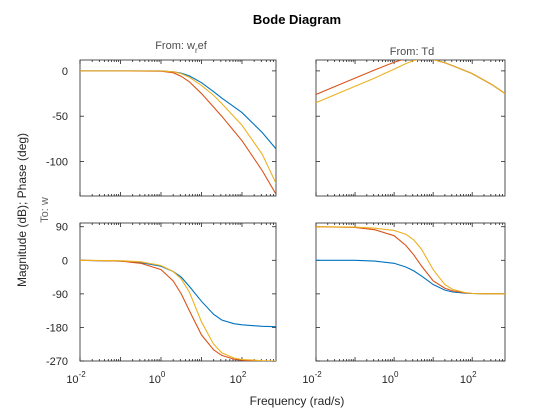 The width and height of the screenshot is (560, 420). Describe the element at coordinates (297, 401) in the screenshot. I see `x-axis-label: Frequency (rad/s)` at that location.